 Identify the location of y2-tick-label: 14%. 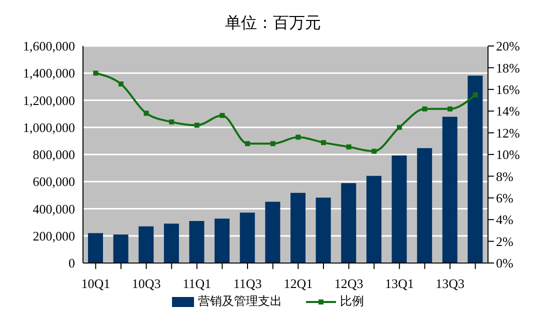
(508, 111).